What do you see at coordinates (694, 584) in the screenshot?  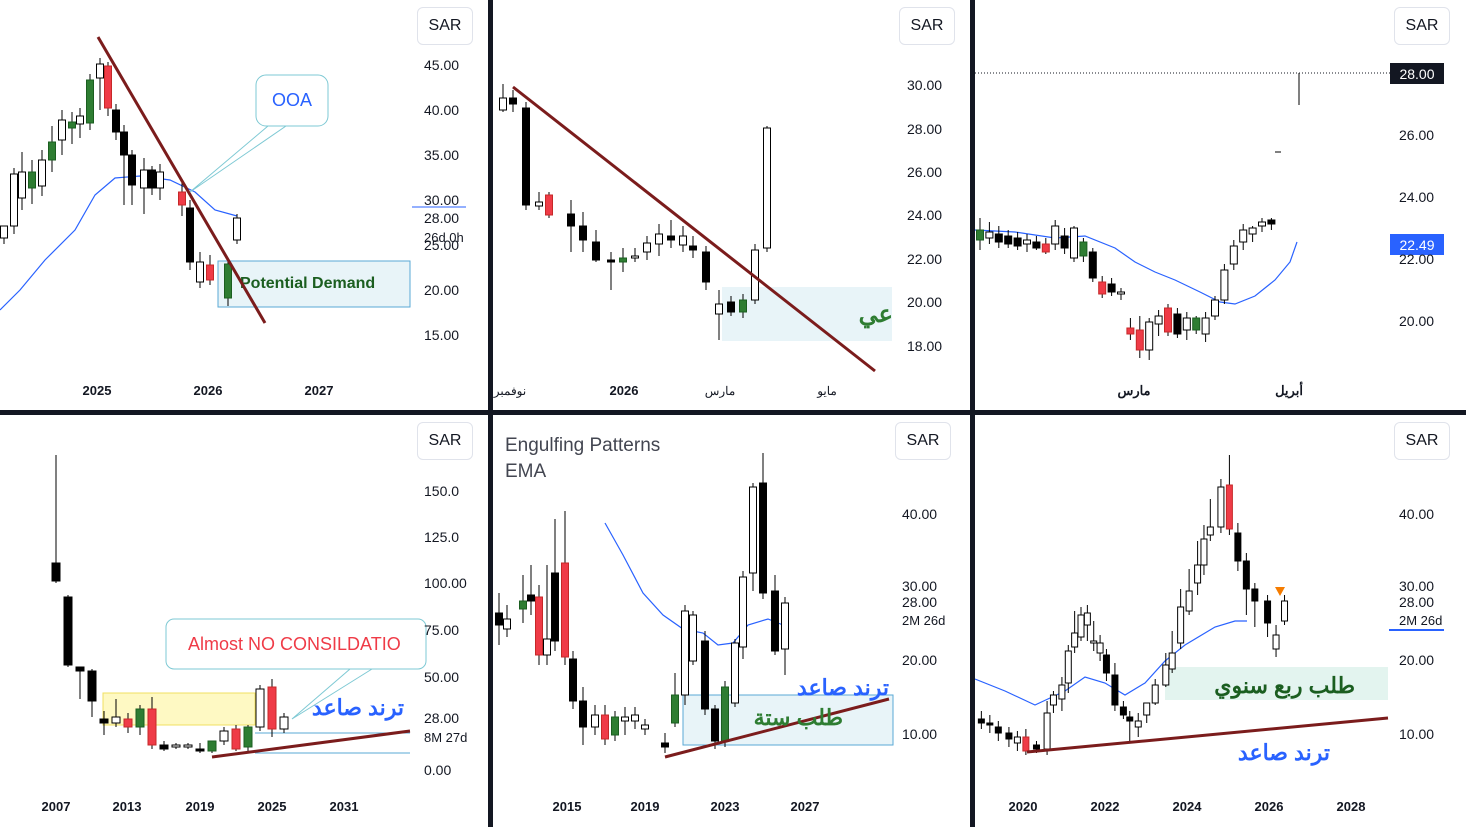 I see `ema-line` at bounding box center [694, 584].